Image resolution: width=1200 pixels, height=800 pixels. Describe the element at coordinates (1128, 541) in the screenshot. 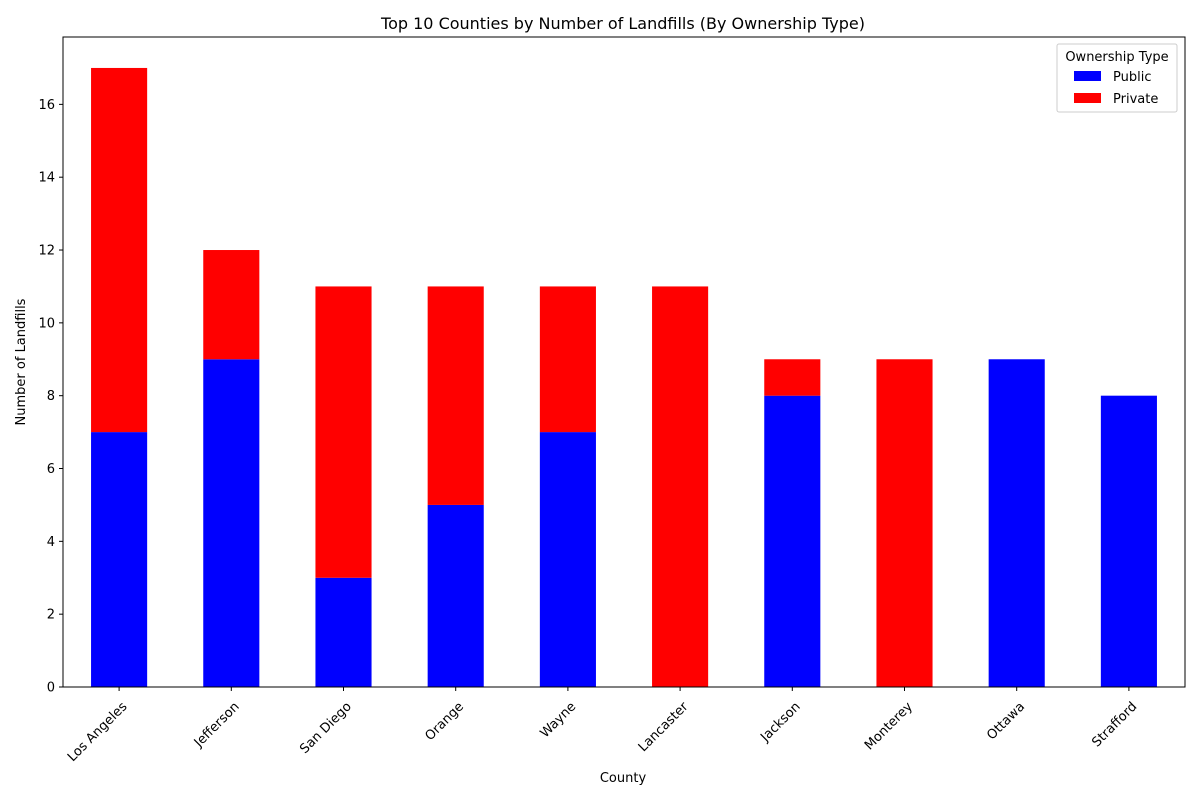

I see `bar-public-strafford` at that location.